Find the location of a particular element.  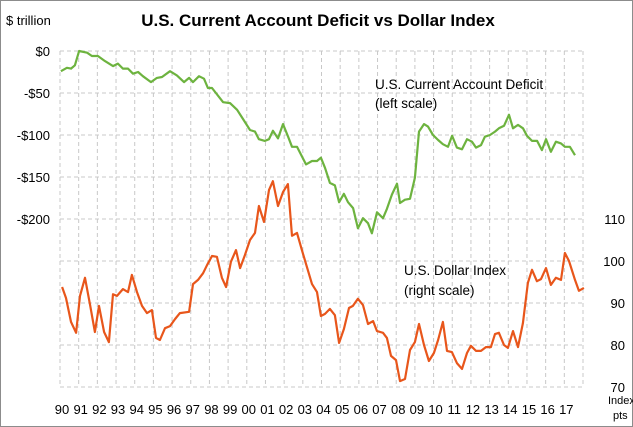

x-tick-label: 91 is located at coordinates (80, 409).